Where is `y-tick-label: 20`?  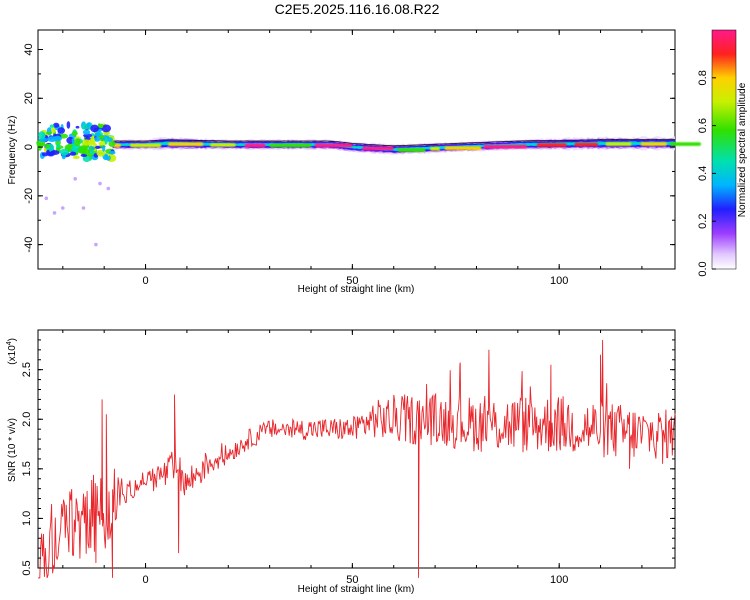 y-tick-label: 20 is located at coordinates (29, 98).